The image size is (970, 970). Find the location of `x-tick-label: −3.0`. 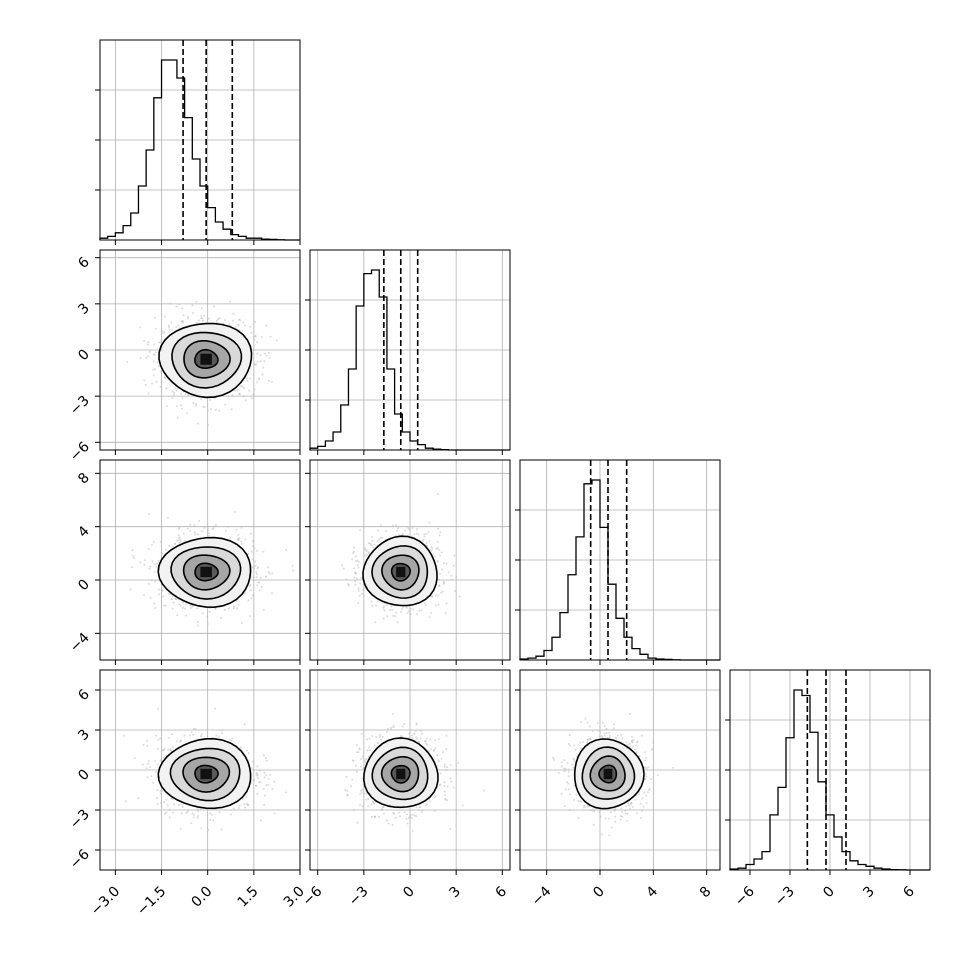

x-tick-label: −3.0 is located at coordinates (105, 901).